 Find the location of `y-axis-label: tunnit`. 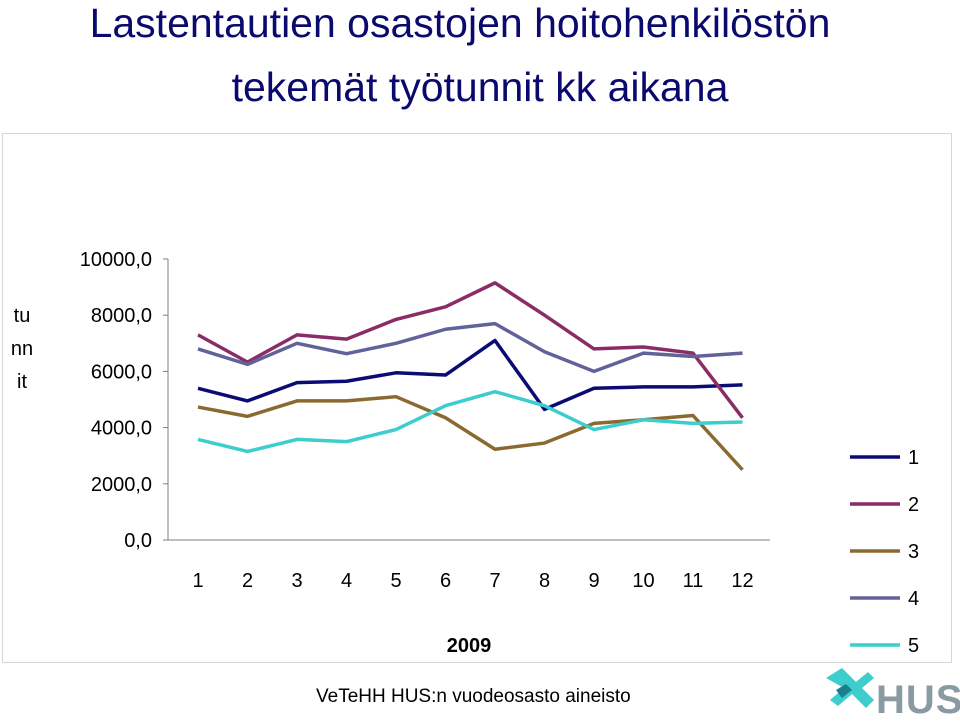

y-axis-label: tunnit is located at coordinates (22, 349).